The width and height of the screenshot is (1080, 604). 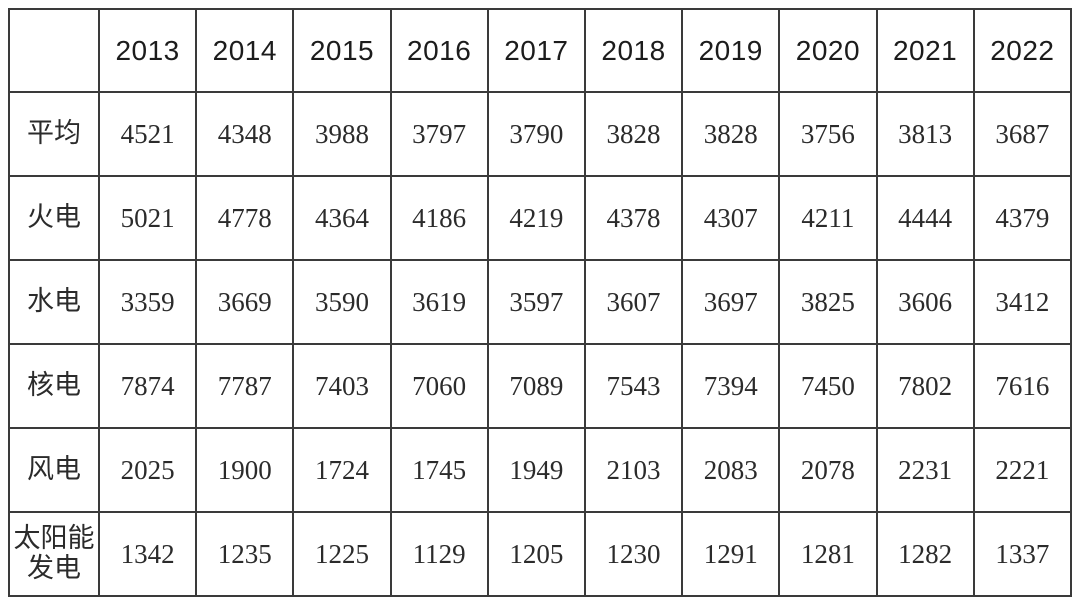 I want to click on row-label-cell: 核电, so click(x=54, y=386).